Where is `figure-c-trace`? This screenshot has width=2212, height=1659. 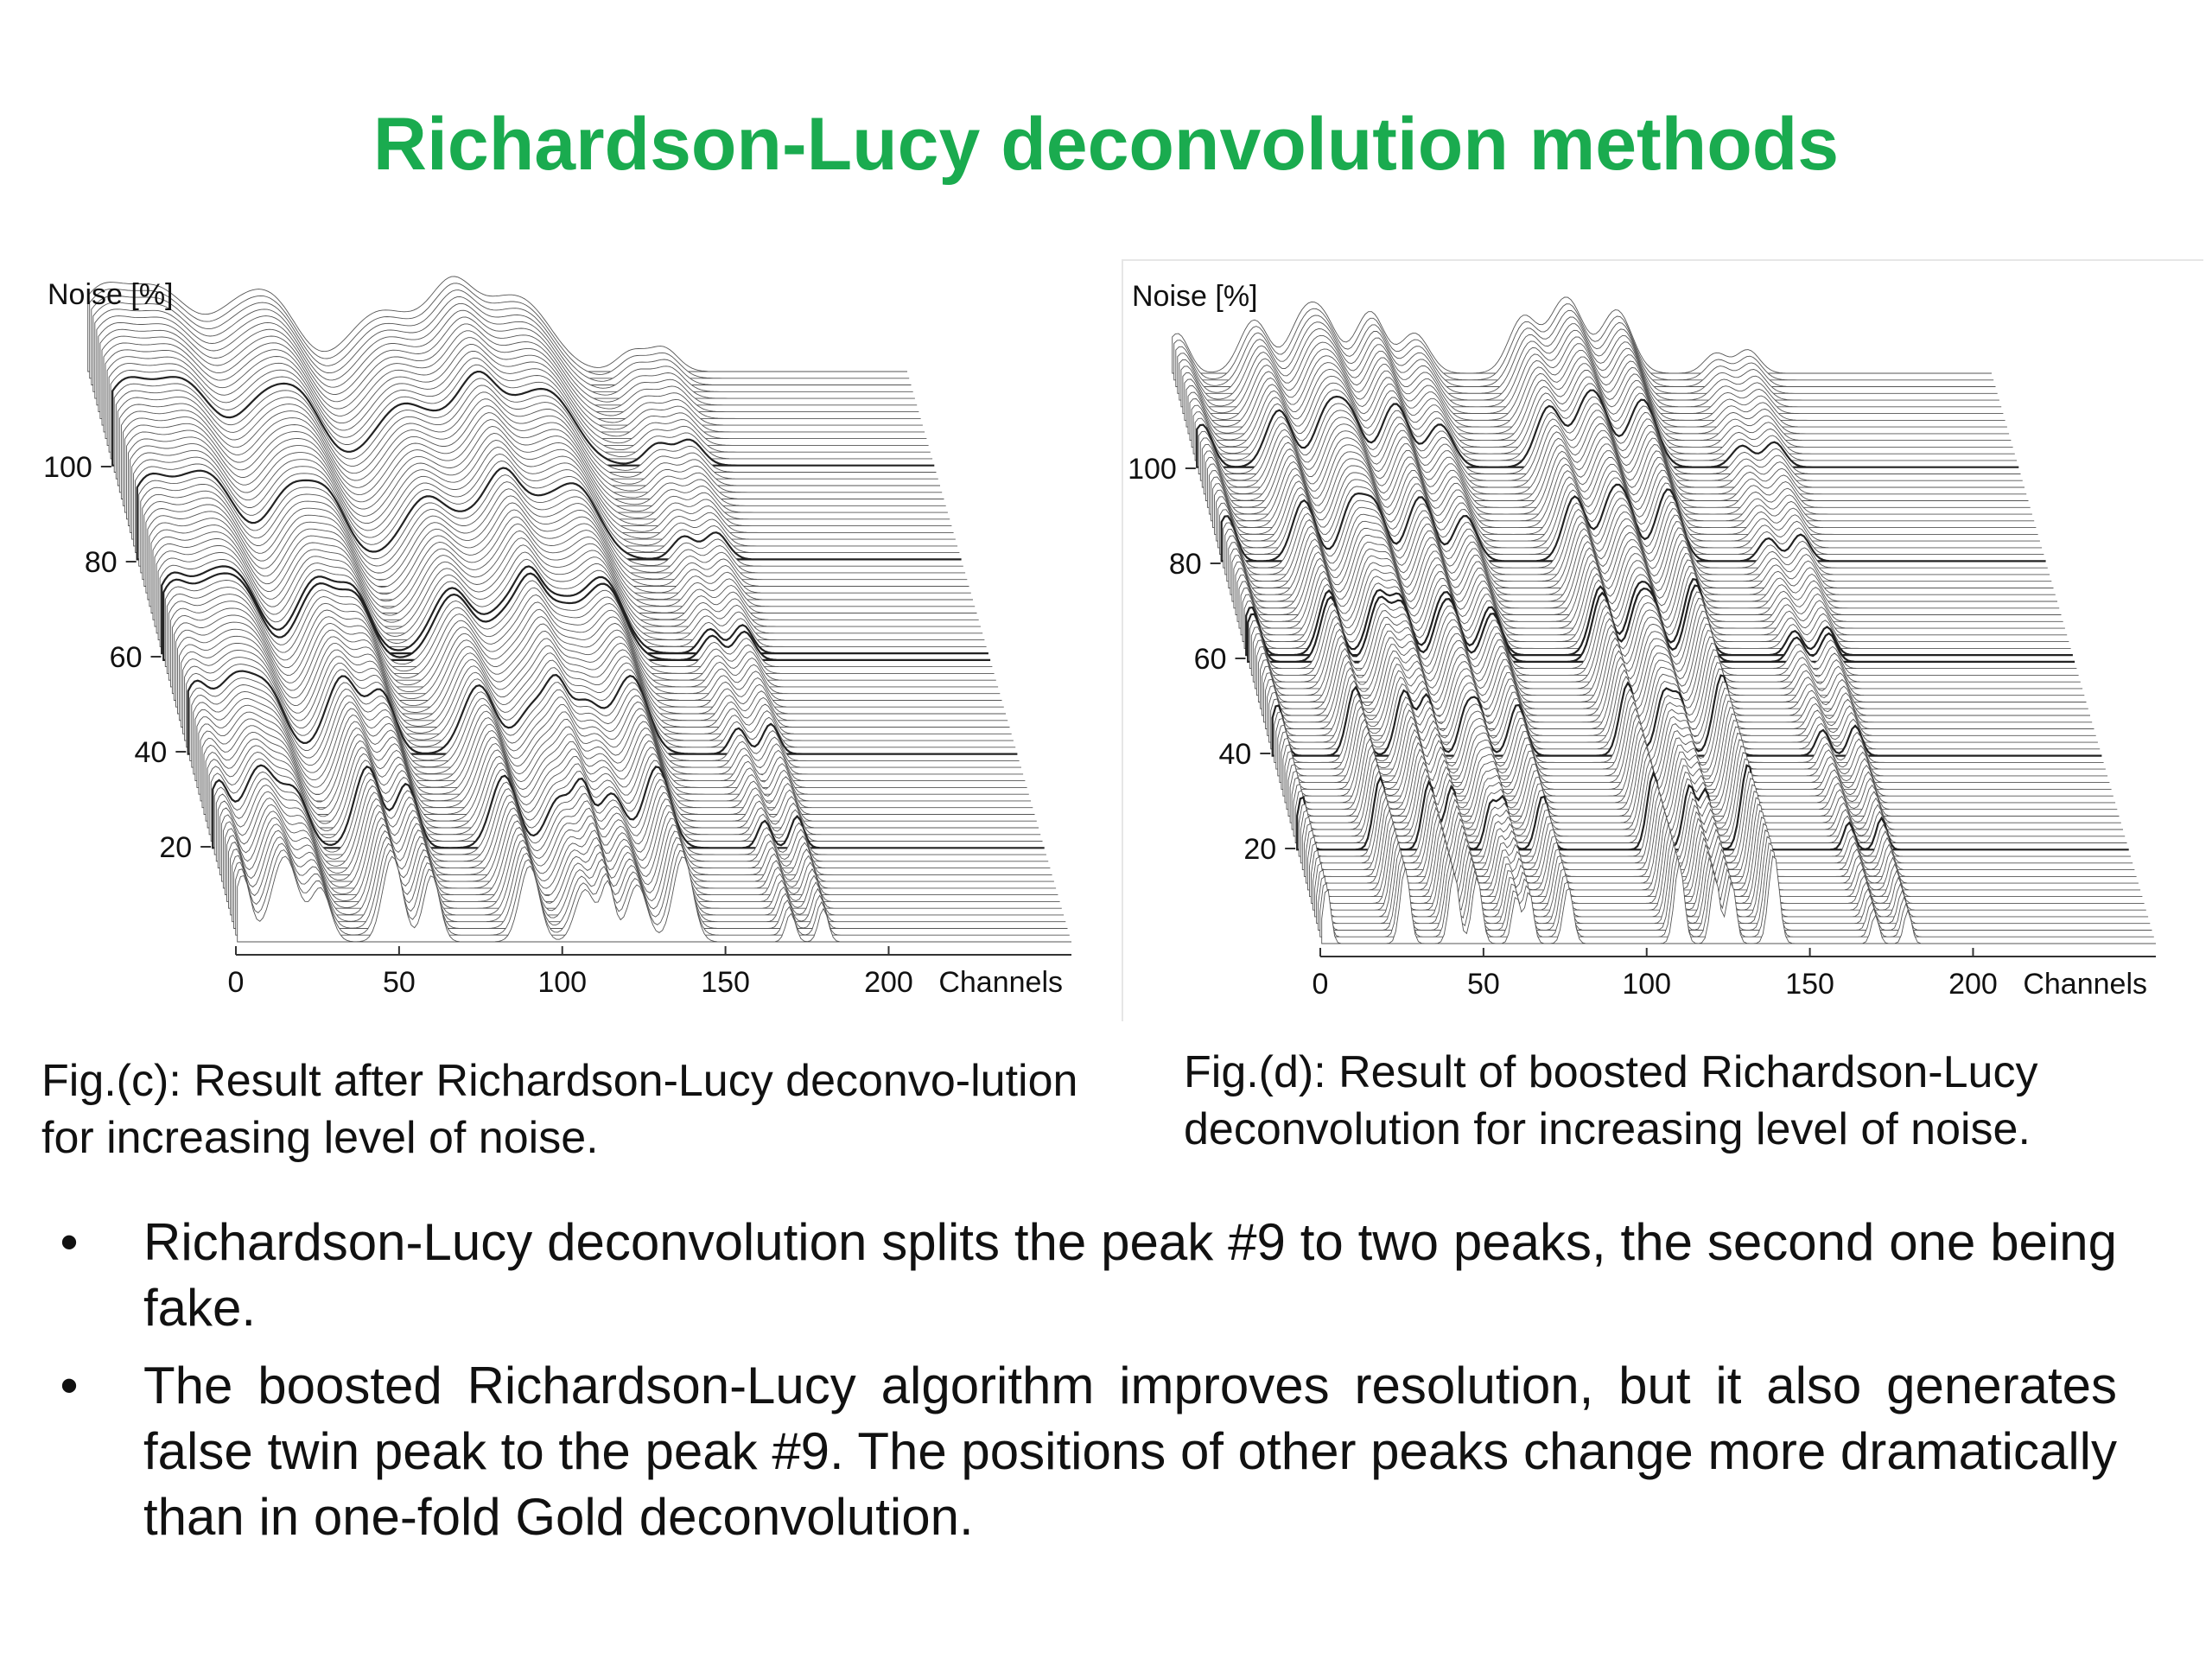 figure-c-trace is located at coordinates (654, 899).